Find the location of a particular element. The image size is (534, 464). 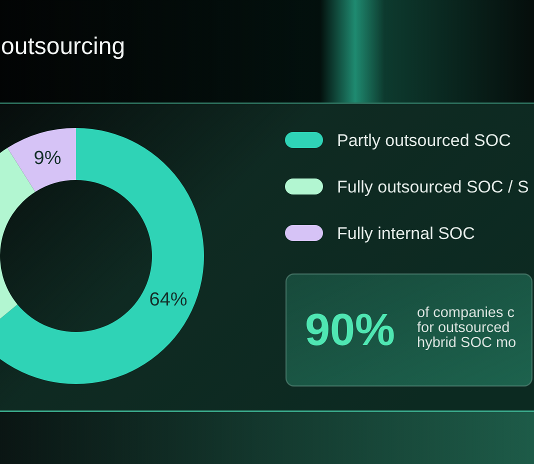

chart-title: outsourcing is located at coordinates (63, 46).